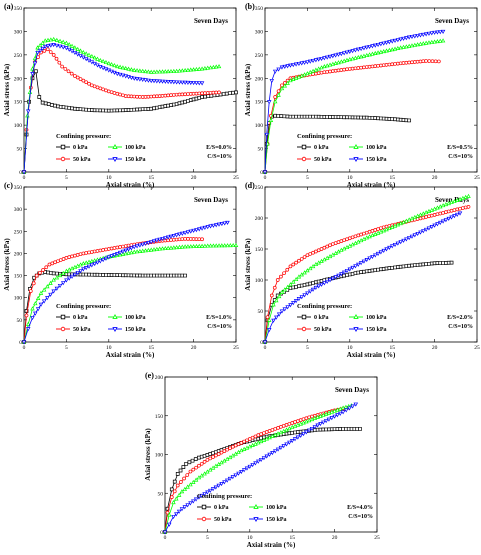 This screenshot has height=555, width=481. What do you see at coordinates (18, 32) in the screenshot?
I see `y-tick-label: 300` at bounding box center [18, 32].